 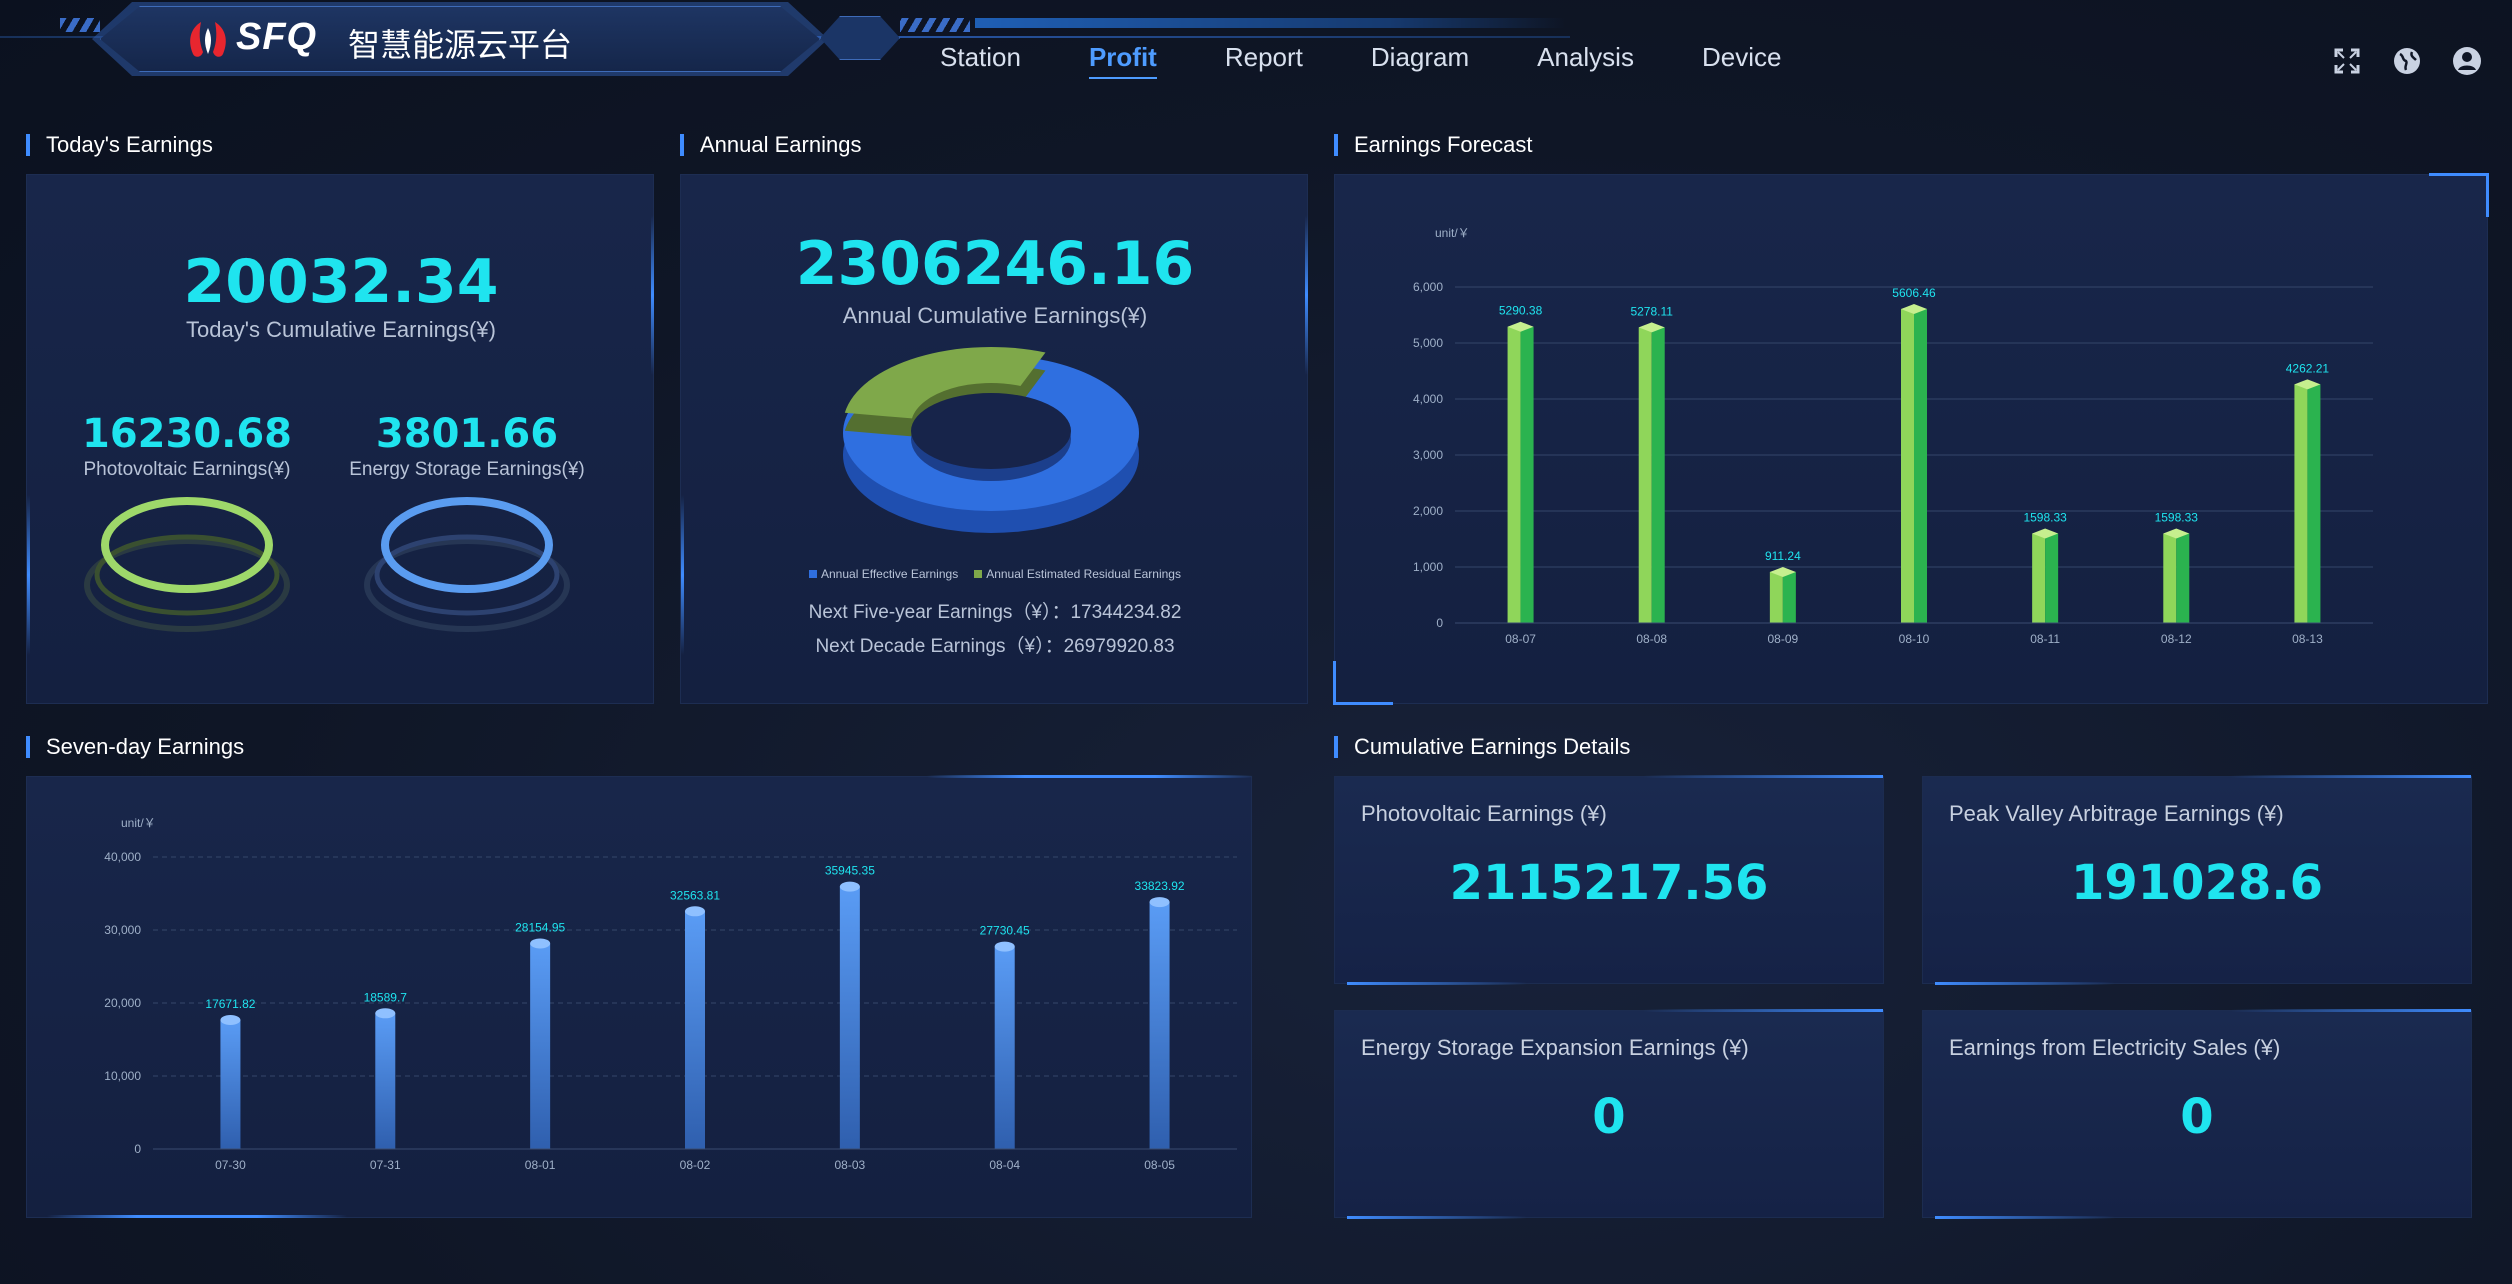 What do you see at coordinates (1555, 1047) in the screenshot?
I see `detail-card-label: Energy Storage Expansion Earnings (¥)` at bounding box center [1555, 1047].